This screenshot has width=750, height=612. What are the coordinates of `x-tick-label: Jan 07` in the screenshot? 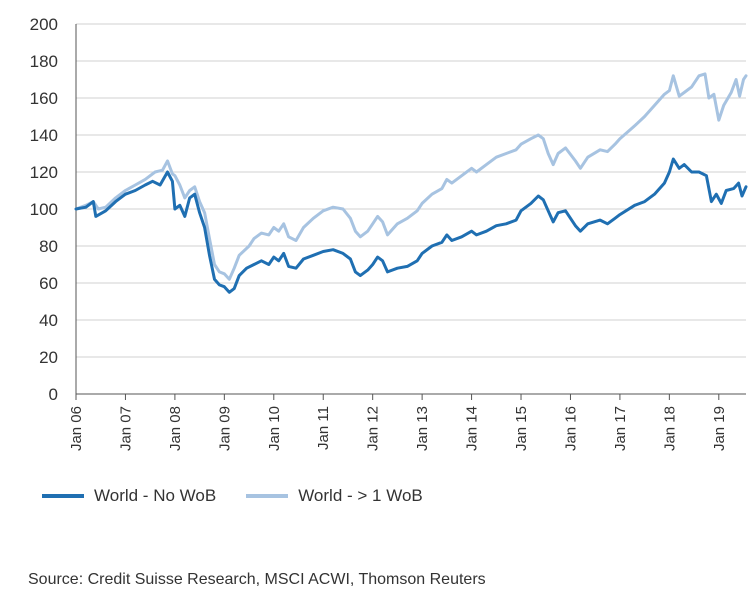 It's located at (125, 428).